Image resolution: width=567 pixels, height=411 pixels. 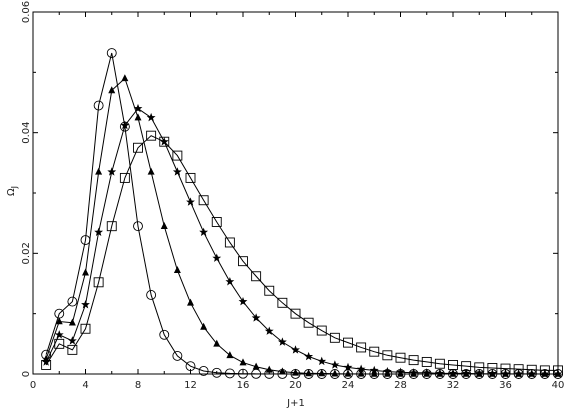 I want to click on y-axis-label-main: Ω, so click(x=11, y=192).